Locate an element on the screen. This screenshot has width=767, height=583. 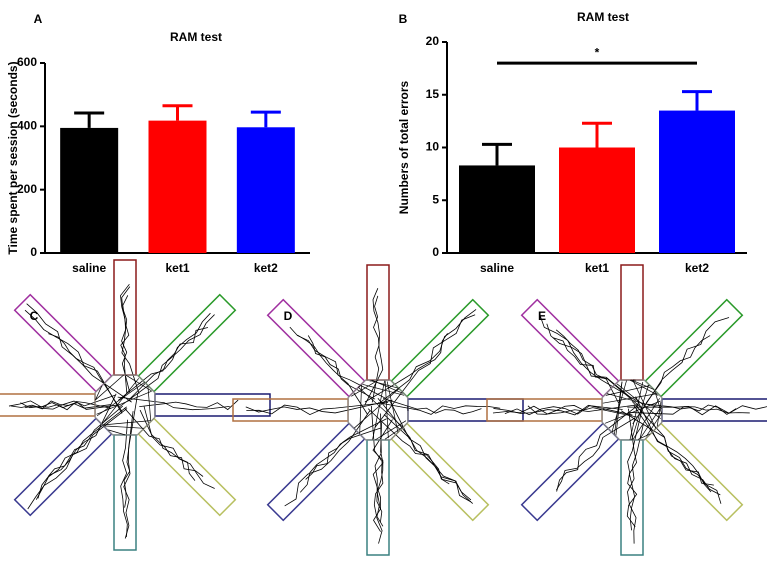
panel-label: A is located at coordinates (38, 19).